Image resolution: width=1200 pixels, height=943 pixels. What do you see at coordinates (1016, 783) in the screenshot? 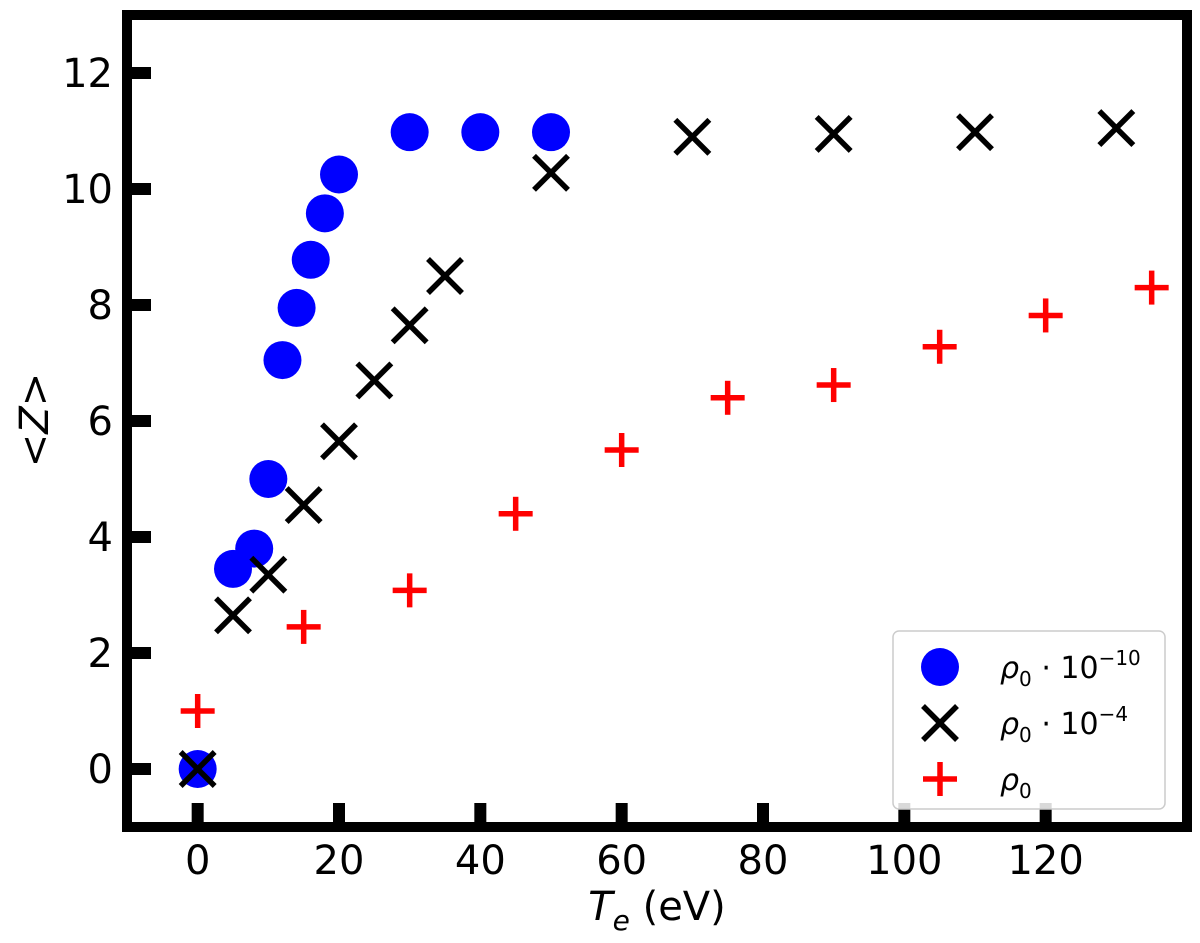
I see `legend-label: ρ0` at bounding box center [1016, 783].